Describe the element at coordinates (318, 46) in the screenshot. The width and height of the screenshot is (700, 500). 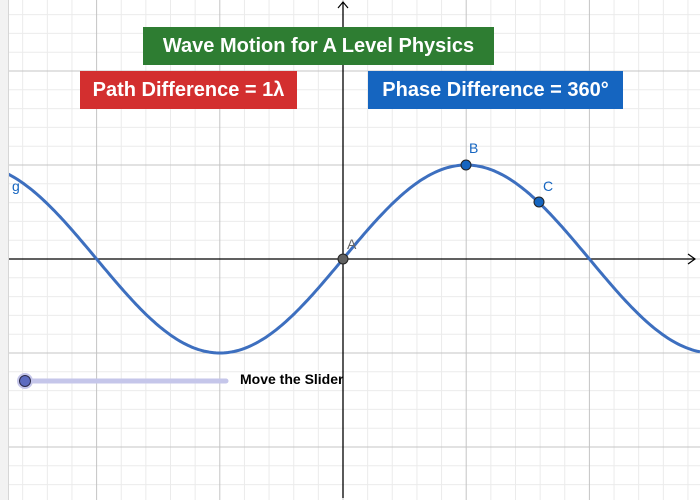
I see `title-label: Wave Motion for A Level Physics` at that location.